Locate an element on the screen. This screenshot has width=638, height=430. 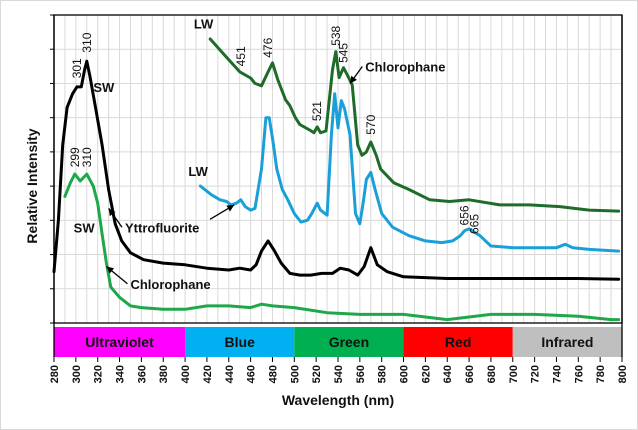
x-tick-label: 740 is located at coordinates (557, 374).